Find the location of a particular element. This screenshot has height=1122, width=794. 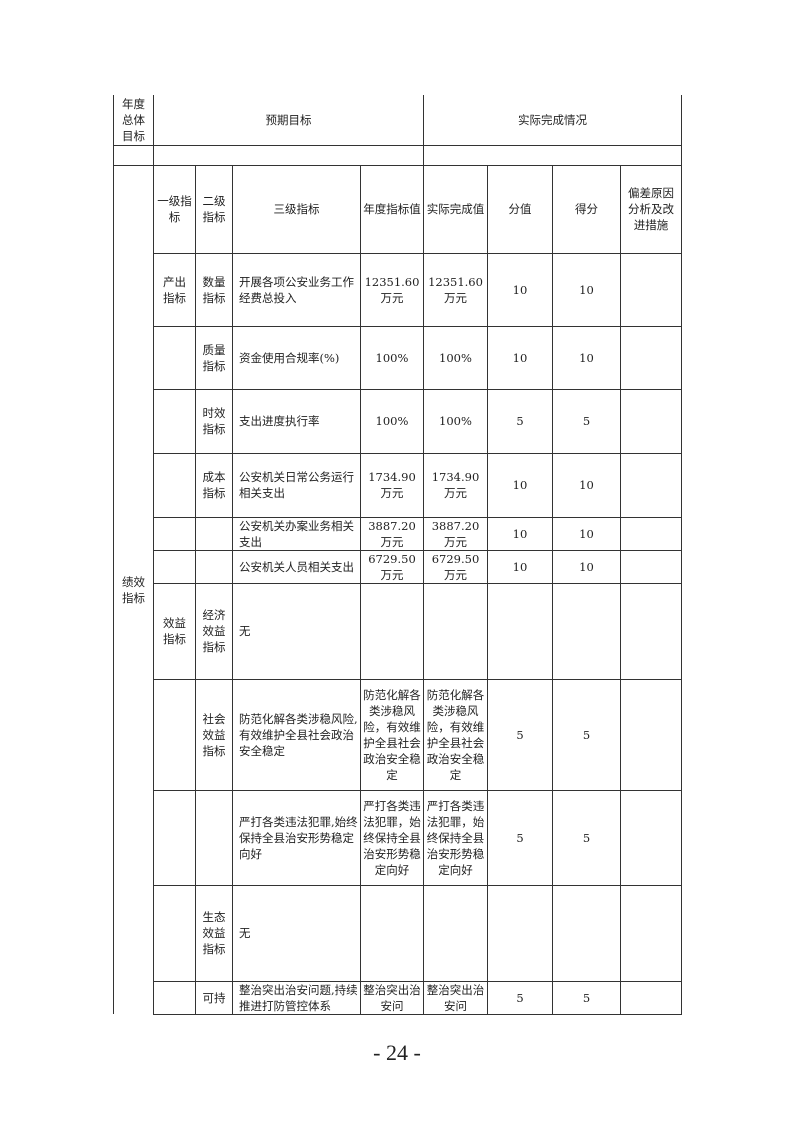

cell-l3: 公安机关日常公务运行相关支出 is located at coordinates (296, 485).